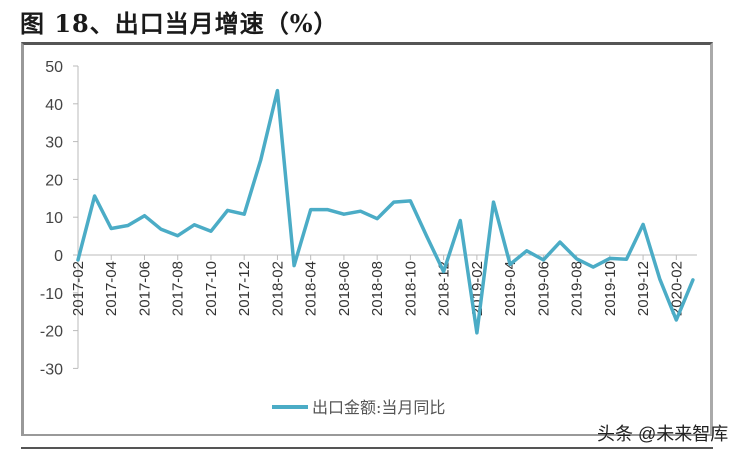 Image resolution: width=744 pixels, height=453 pixels. I want to click on x-tick-label: 2018-06, so click(344, 288).